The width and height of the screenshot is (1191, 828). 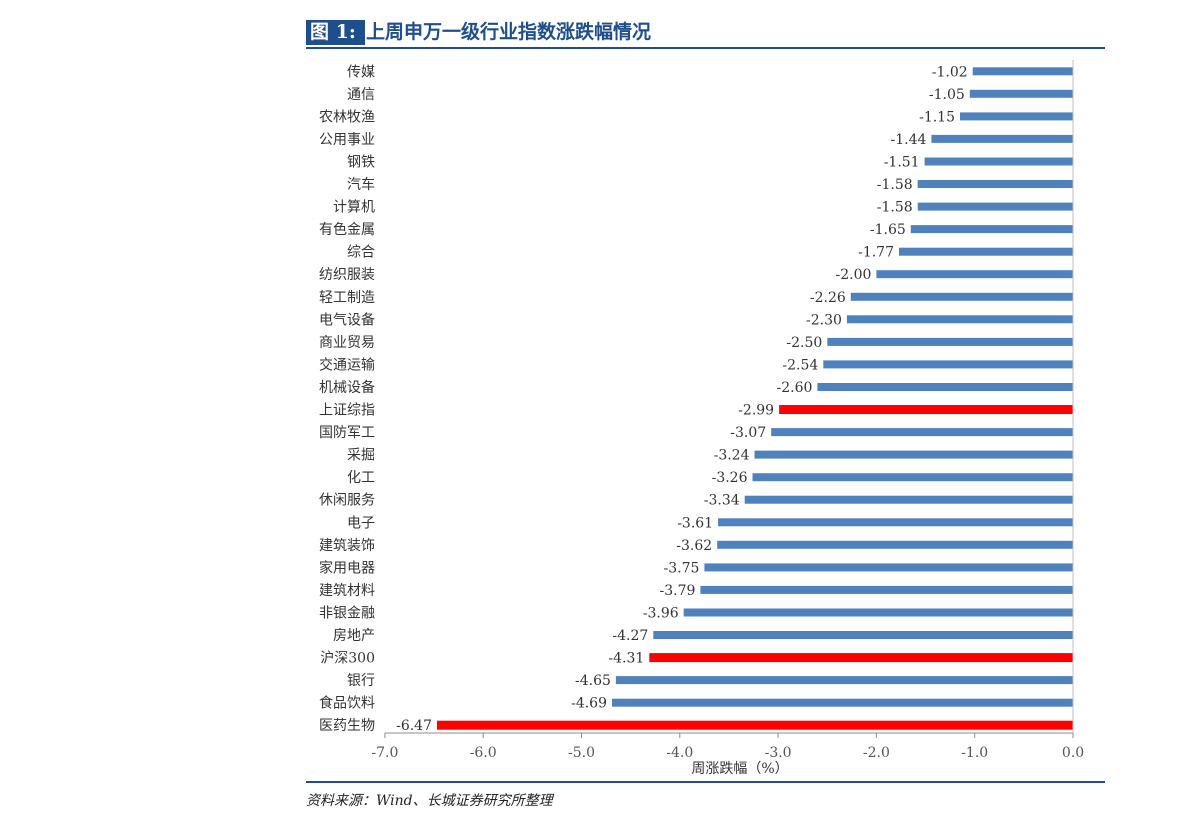 I want to click on data-label: -2.00, so click(x=853, y=275).